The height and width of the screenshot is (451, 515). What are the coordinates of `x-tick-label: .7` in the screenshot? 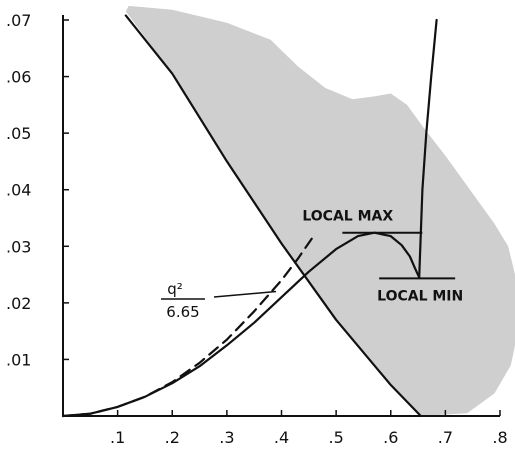 It's located at (445, 437).